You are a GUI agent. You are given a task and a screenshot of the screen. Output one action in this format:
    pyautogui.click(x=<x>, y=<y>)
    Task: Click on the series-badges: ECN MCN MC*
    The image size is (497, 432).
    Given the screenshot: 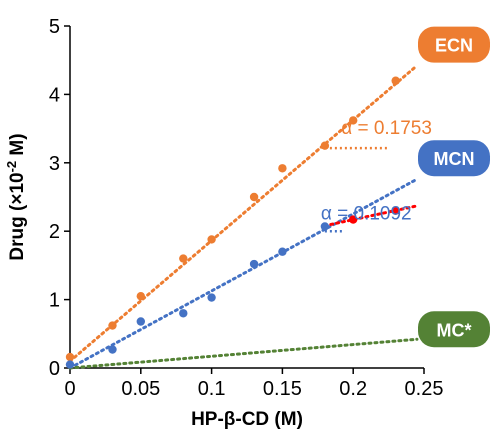 What is the action you would take?
    pyautogui.click(x=454, y=187)
    